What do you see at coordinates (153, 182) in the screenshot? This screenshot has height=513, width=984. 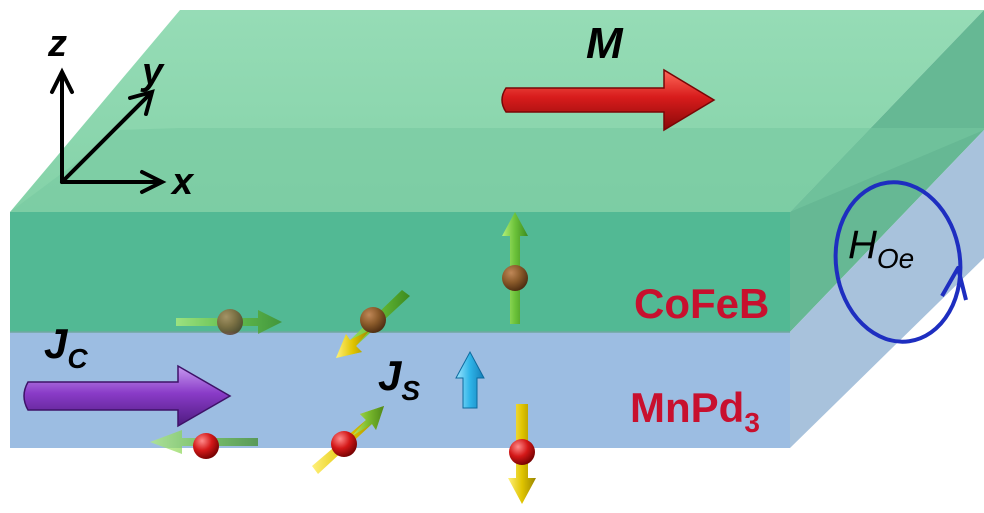 I see `x-axis-arrowhead` at bounding box center [153, 182].